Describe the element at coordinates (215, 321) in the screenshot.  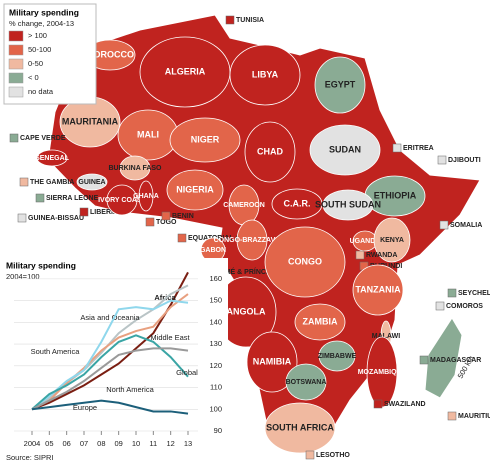
I see `y-tick-label: 140` at that location.